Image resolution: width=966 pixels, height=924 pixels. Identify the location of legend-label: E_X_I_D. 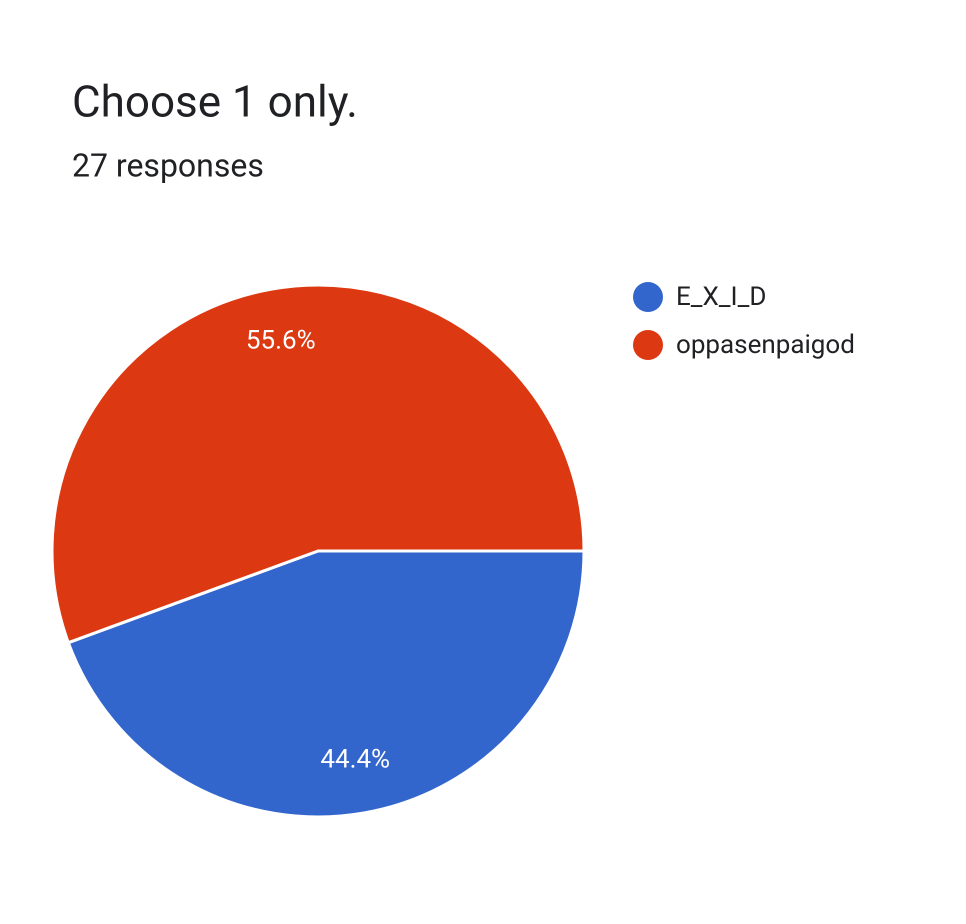
(721, 297).